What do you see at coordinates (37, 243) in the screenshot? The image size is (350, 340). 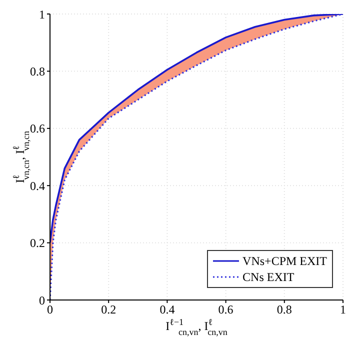 I see `y-tick-label: 0.2` at bounding box center [37, 243].